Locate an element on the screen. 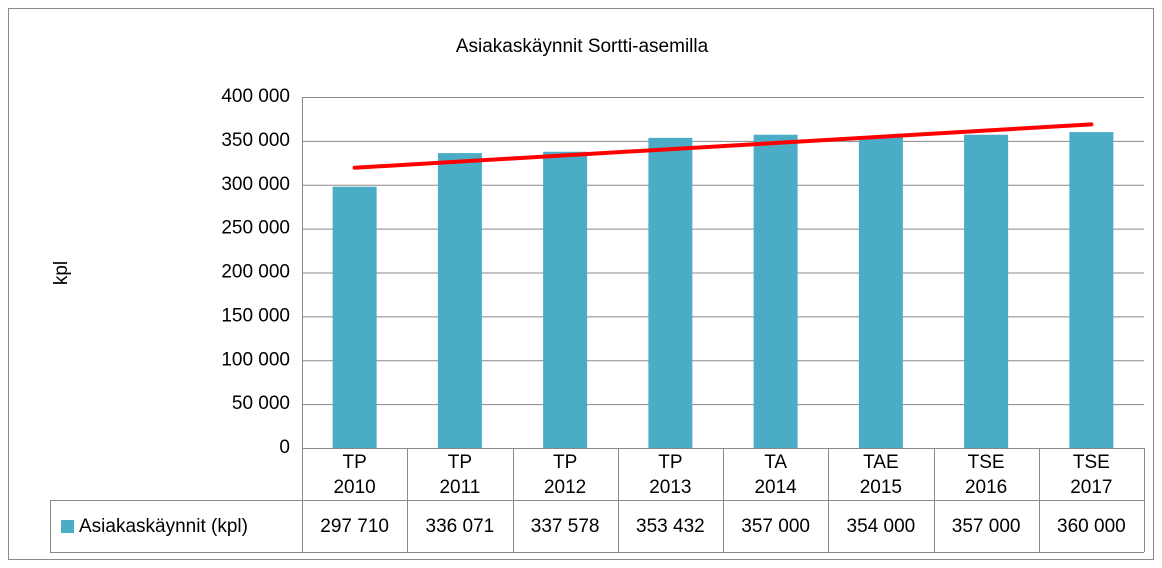 The image size is (1162, 568). x-tick-label: 2011 is located at coordinates (459, 487).